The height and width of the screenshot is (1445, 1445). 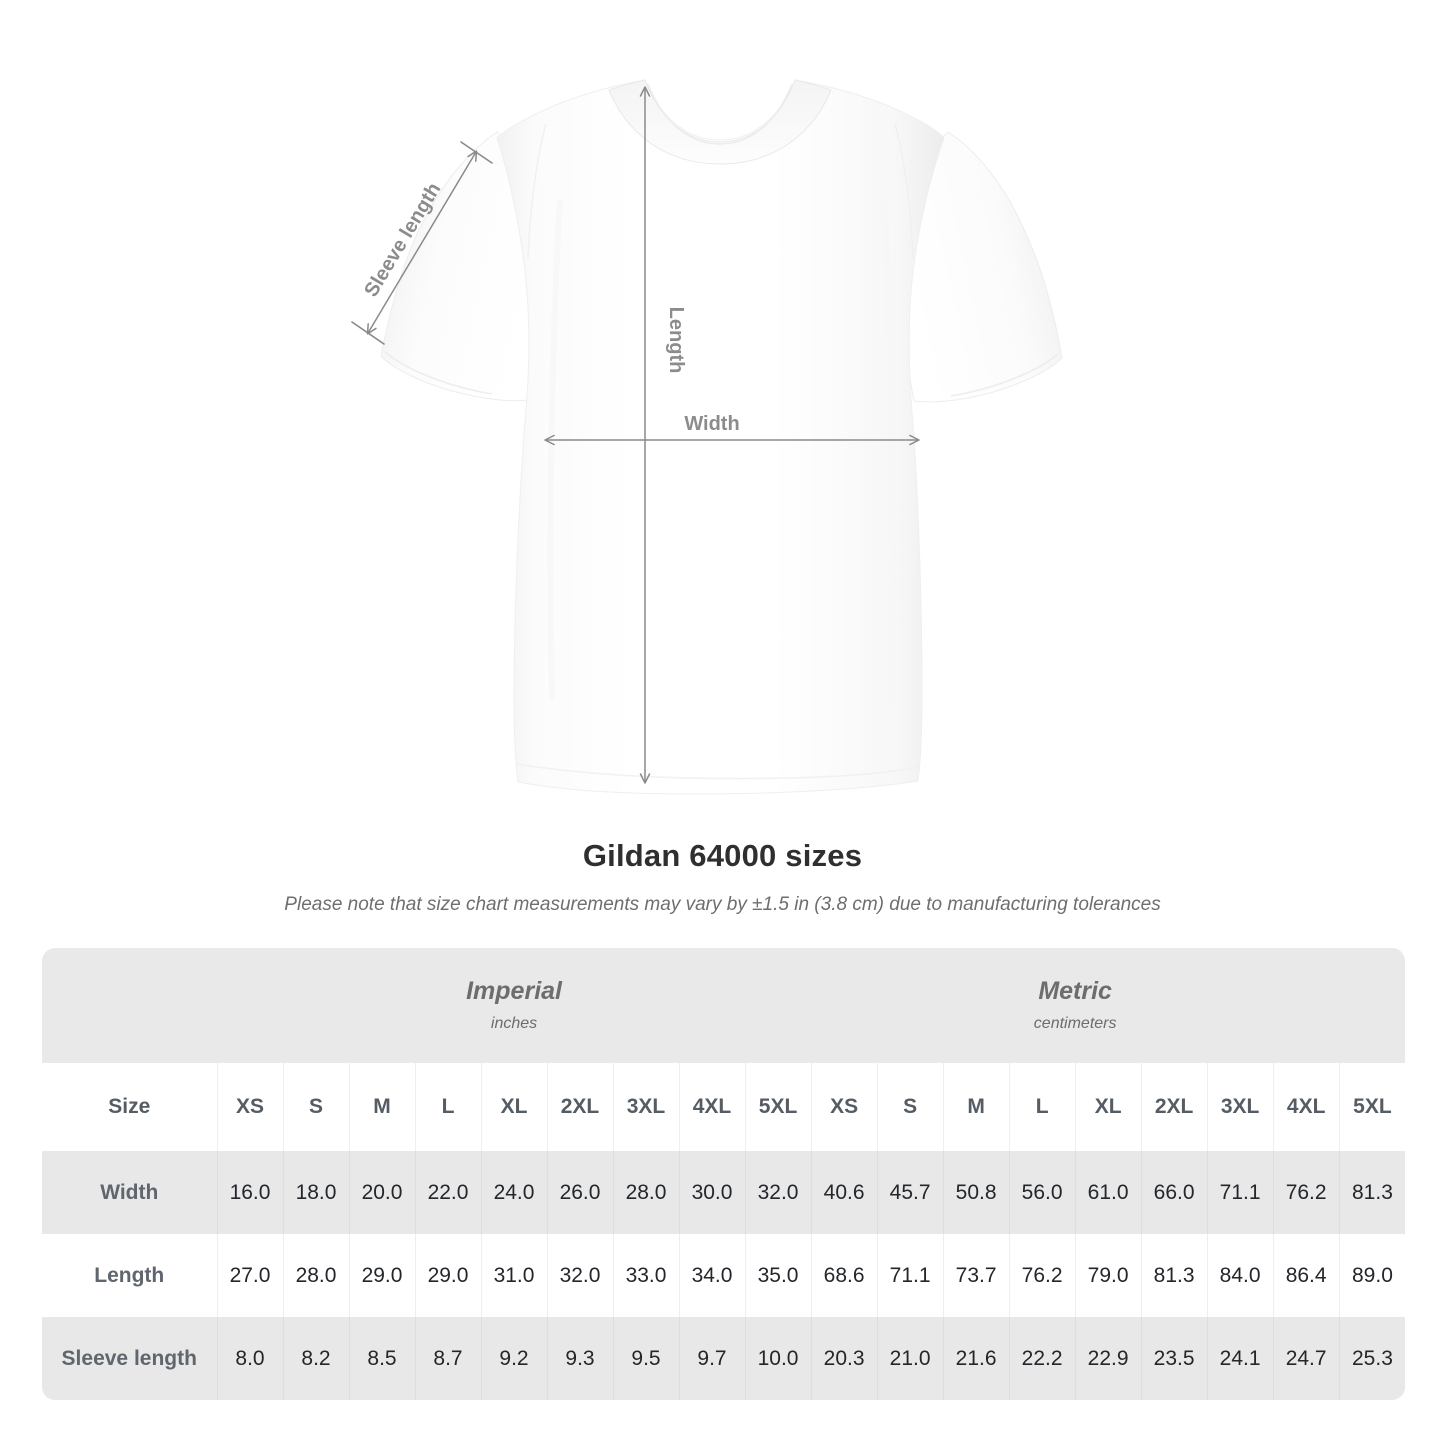 I want to click on cell-length-imp-6: 33.0, so click(x=645, y=1275).